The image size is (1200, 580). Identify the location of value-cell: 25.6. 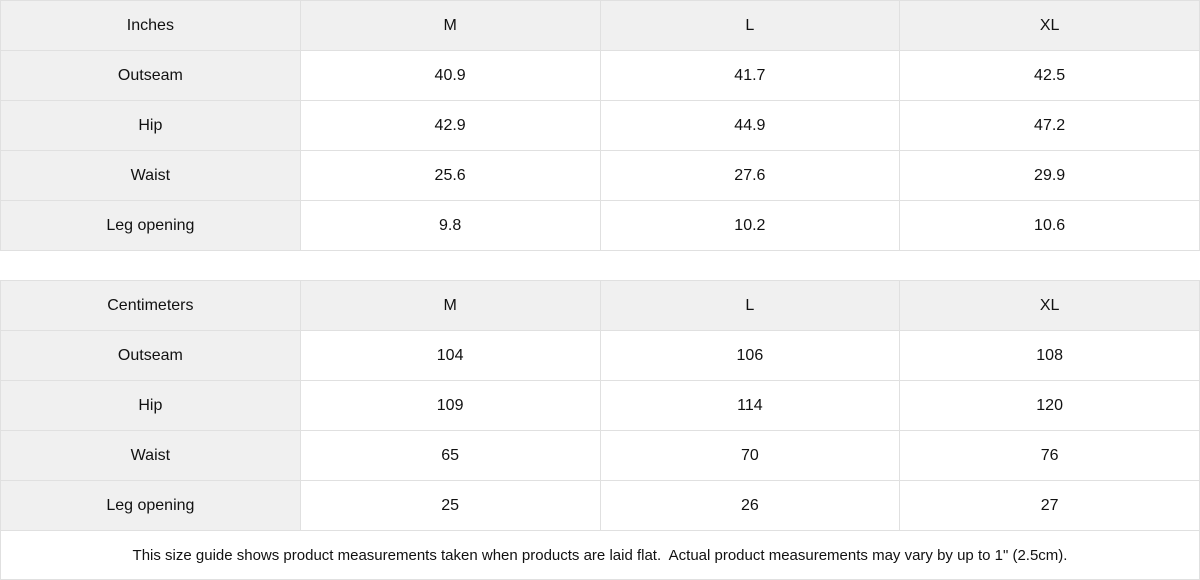
(450, 175).